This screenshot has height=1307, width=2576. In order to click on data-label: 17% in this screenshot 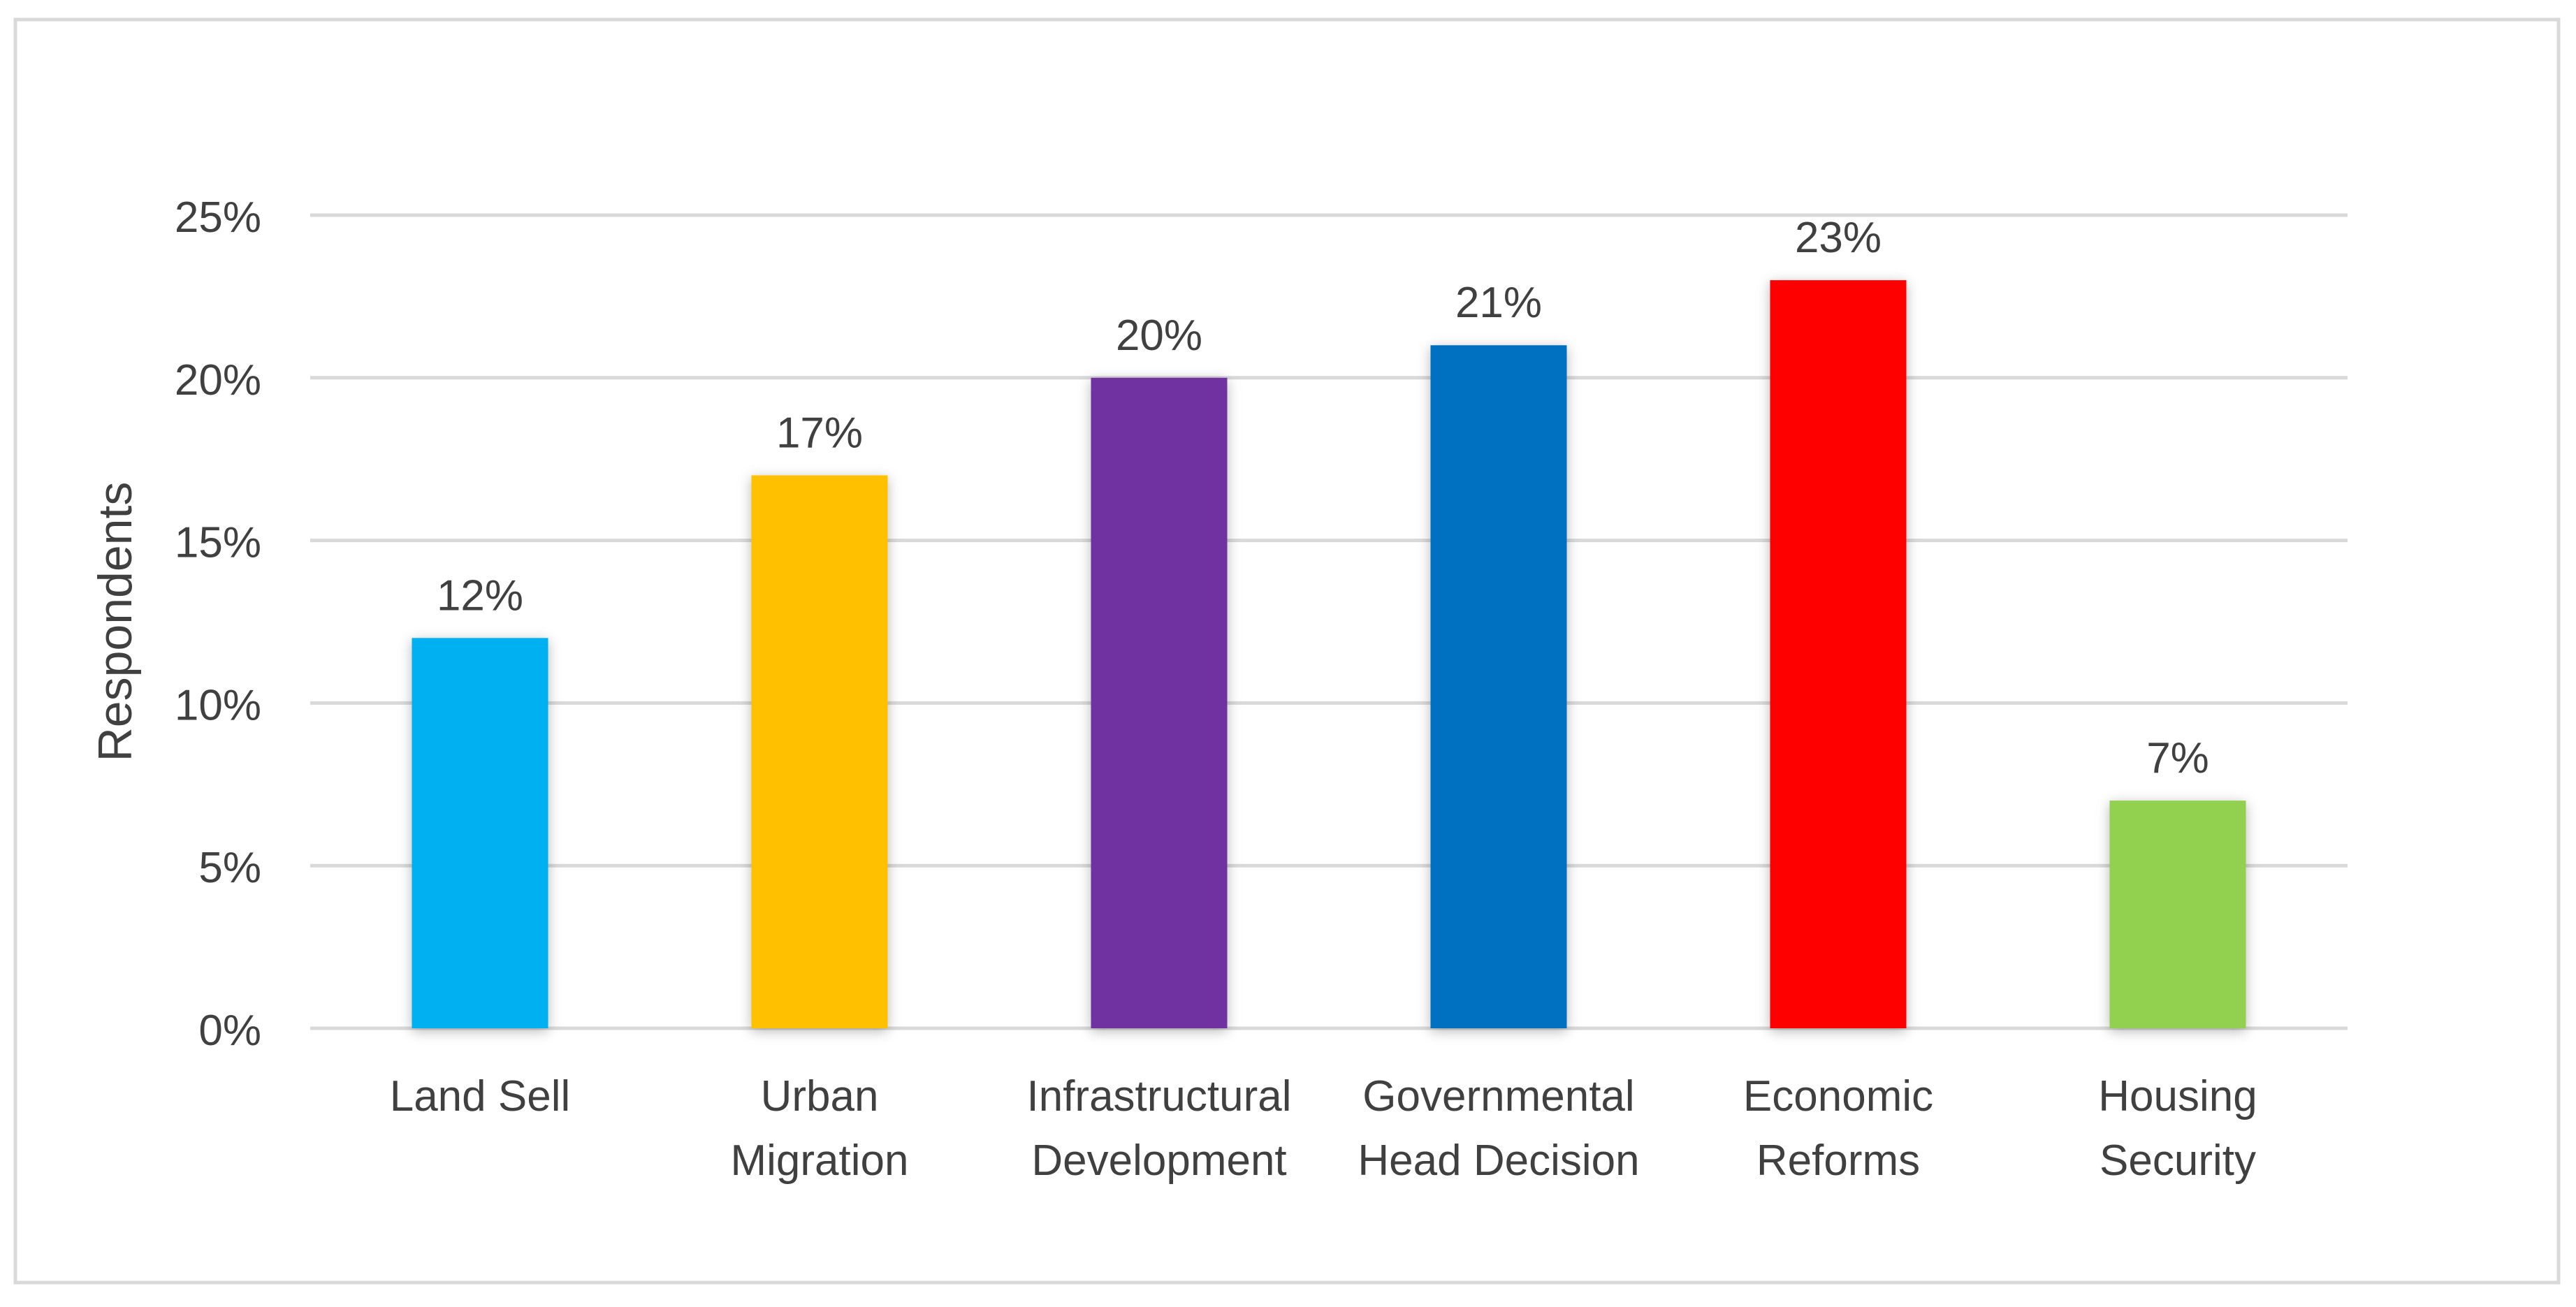, I will do `click(819, 433)`.